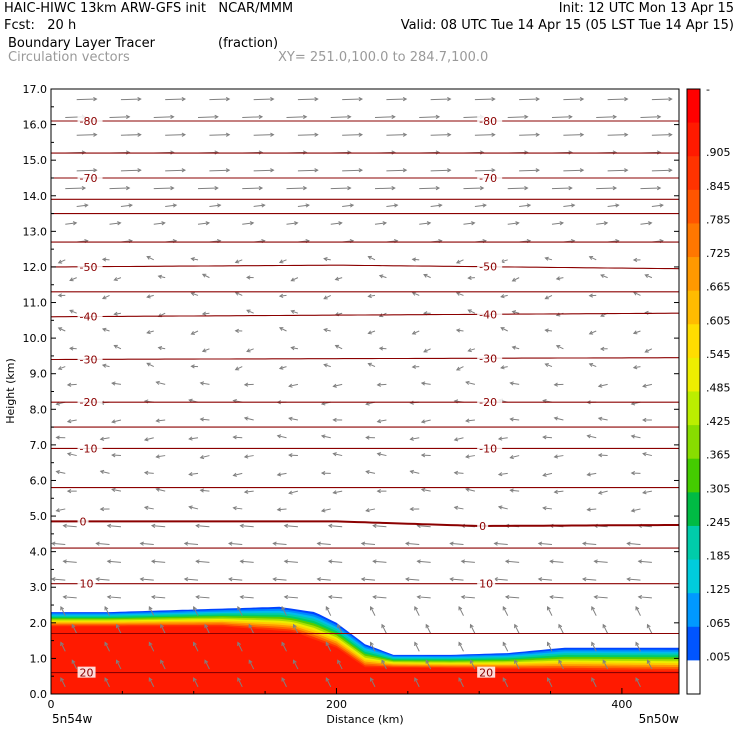 This screenshot has height=740, width=740. I want to click on isotherm-label: 0, so click(482, 526).